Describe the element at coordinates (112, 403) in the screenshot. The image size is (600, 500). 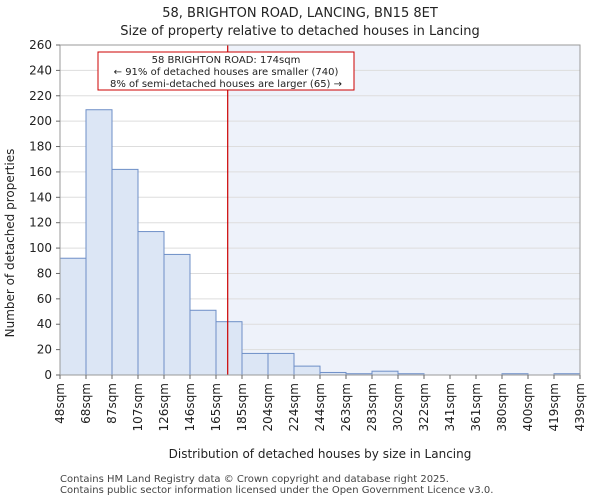
I see `x-tick-label: 87sqm` at that location.